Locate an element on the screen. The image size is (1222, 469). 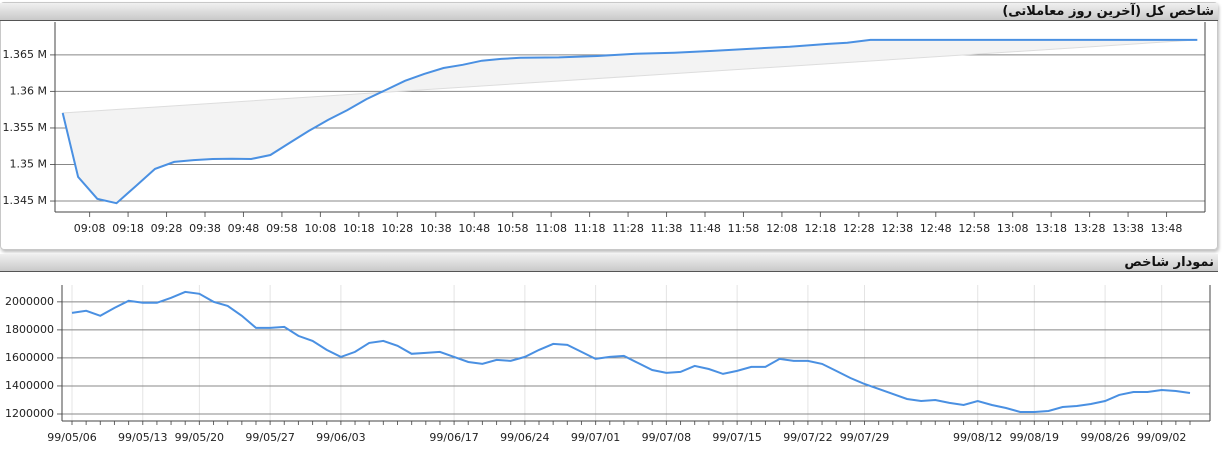
x-tick-label: 99/05/13 is located at coordinates (142, 437).